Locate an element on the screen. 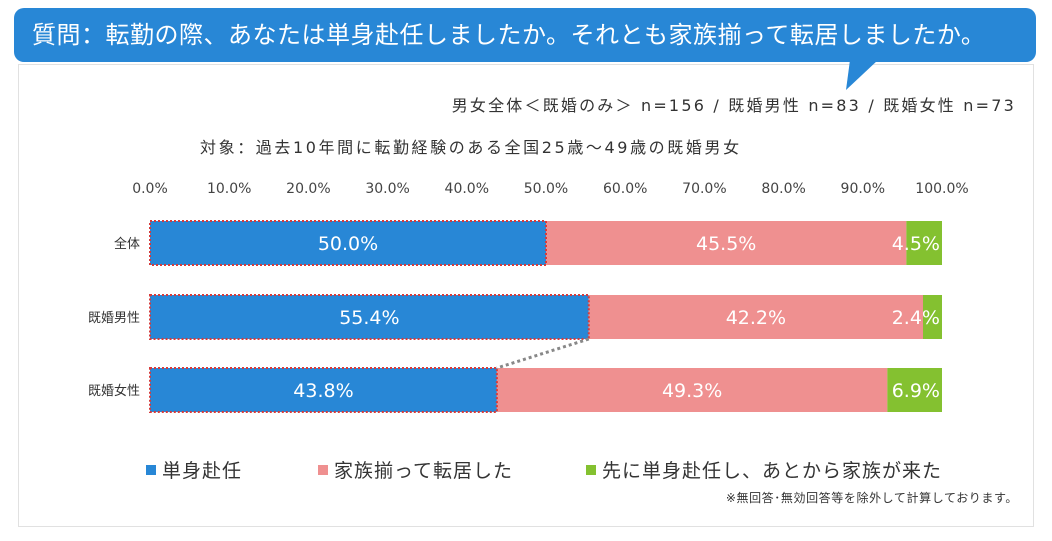 This screenshot has height=541, width=1052. data-label-solo: 55.4% is located at coordinates (369, 318).